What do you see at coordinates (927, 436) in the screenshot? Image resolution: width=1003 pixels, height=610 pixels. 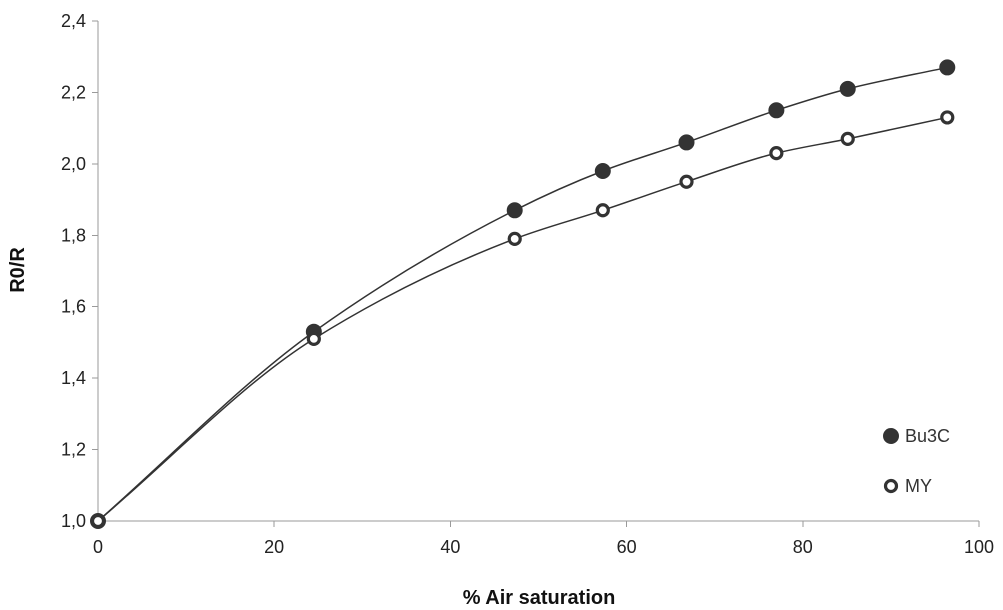 I see `legend-label-bu3c: Bu3C` at bounding box center [927, 436].